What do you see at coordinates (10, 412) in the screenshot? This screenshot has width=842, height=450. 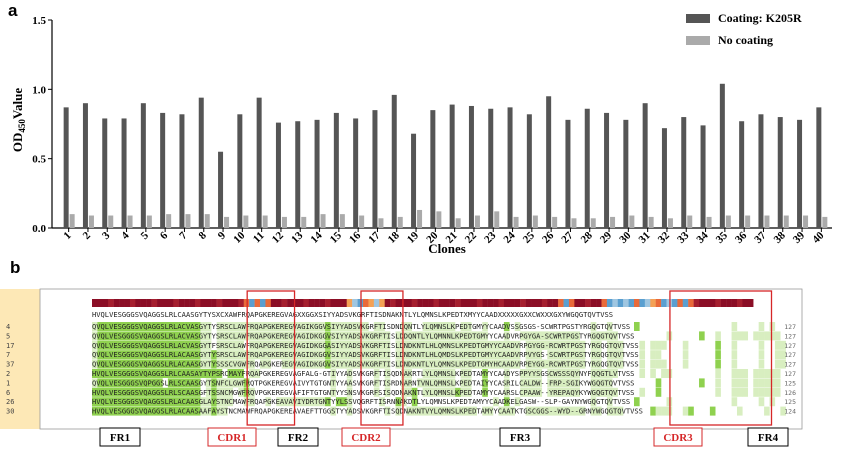 I see `clone-label: 30` at bounding box center [10, 412].